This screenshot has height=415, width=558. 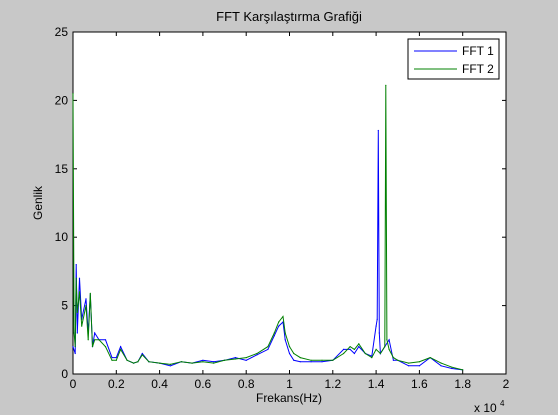 What do you see at coordinates (62, 169) in the screenshot?
I see `y-tick-label: 15` at bounding box center [62, 169].